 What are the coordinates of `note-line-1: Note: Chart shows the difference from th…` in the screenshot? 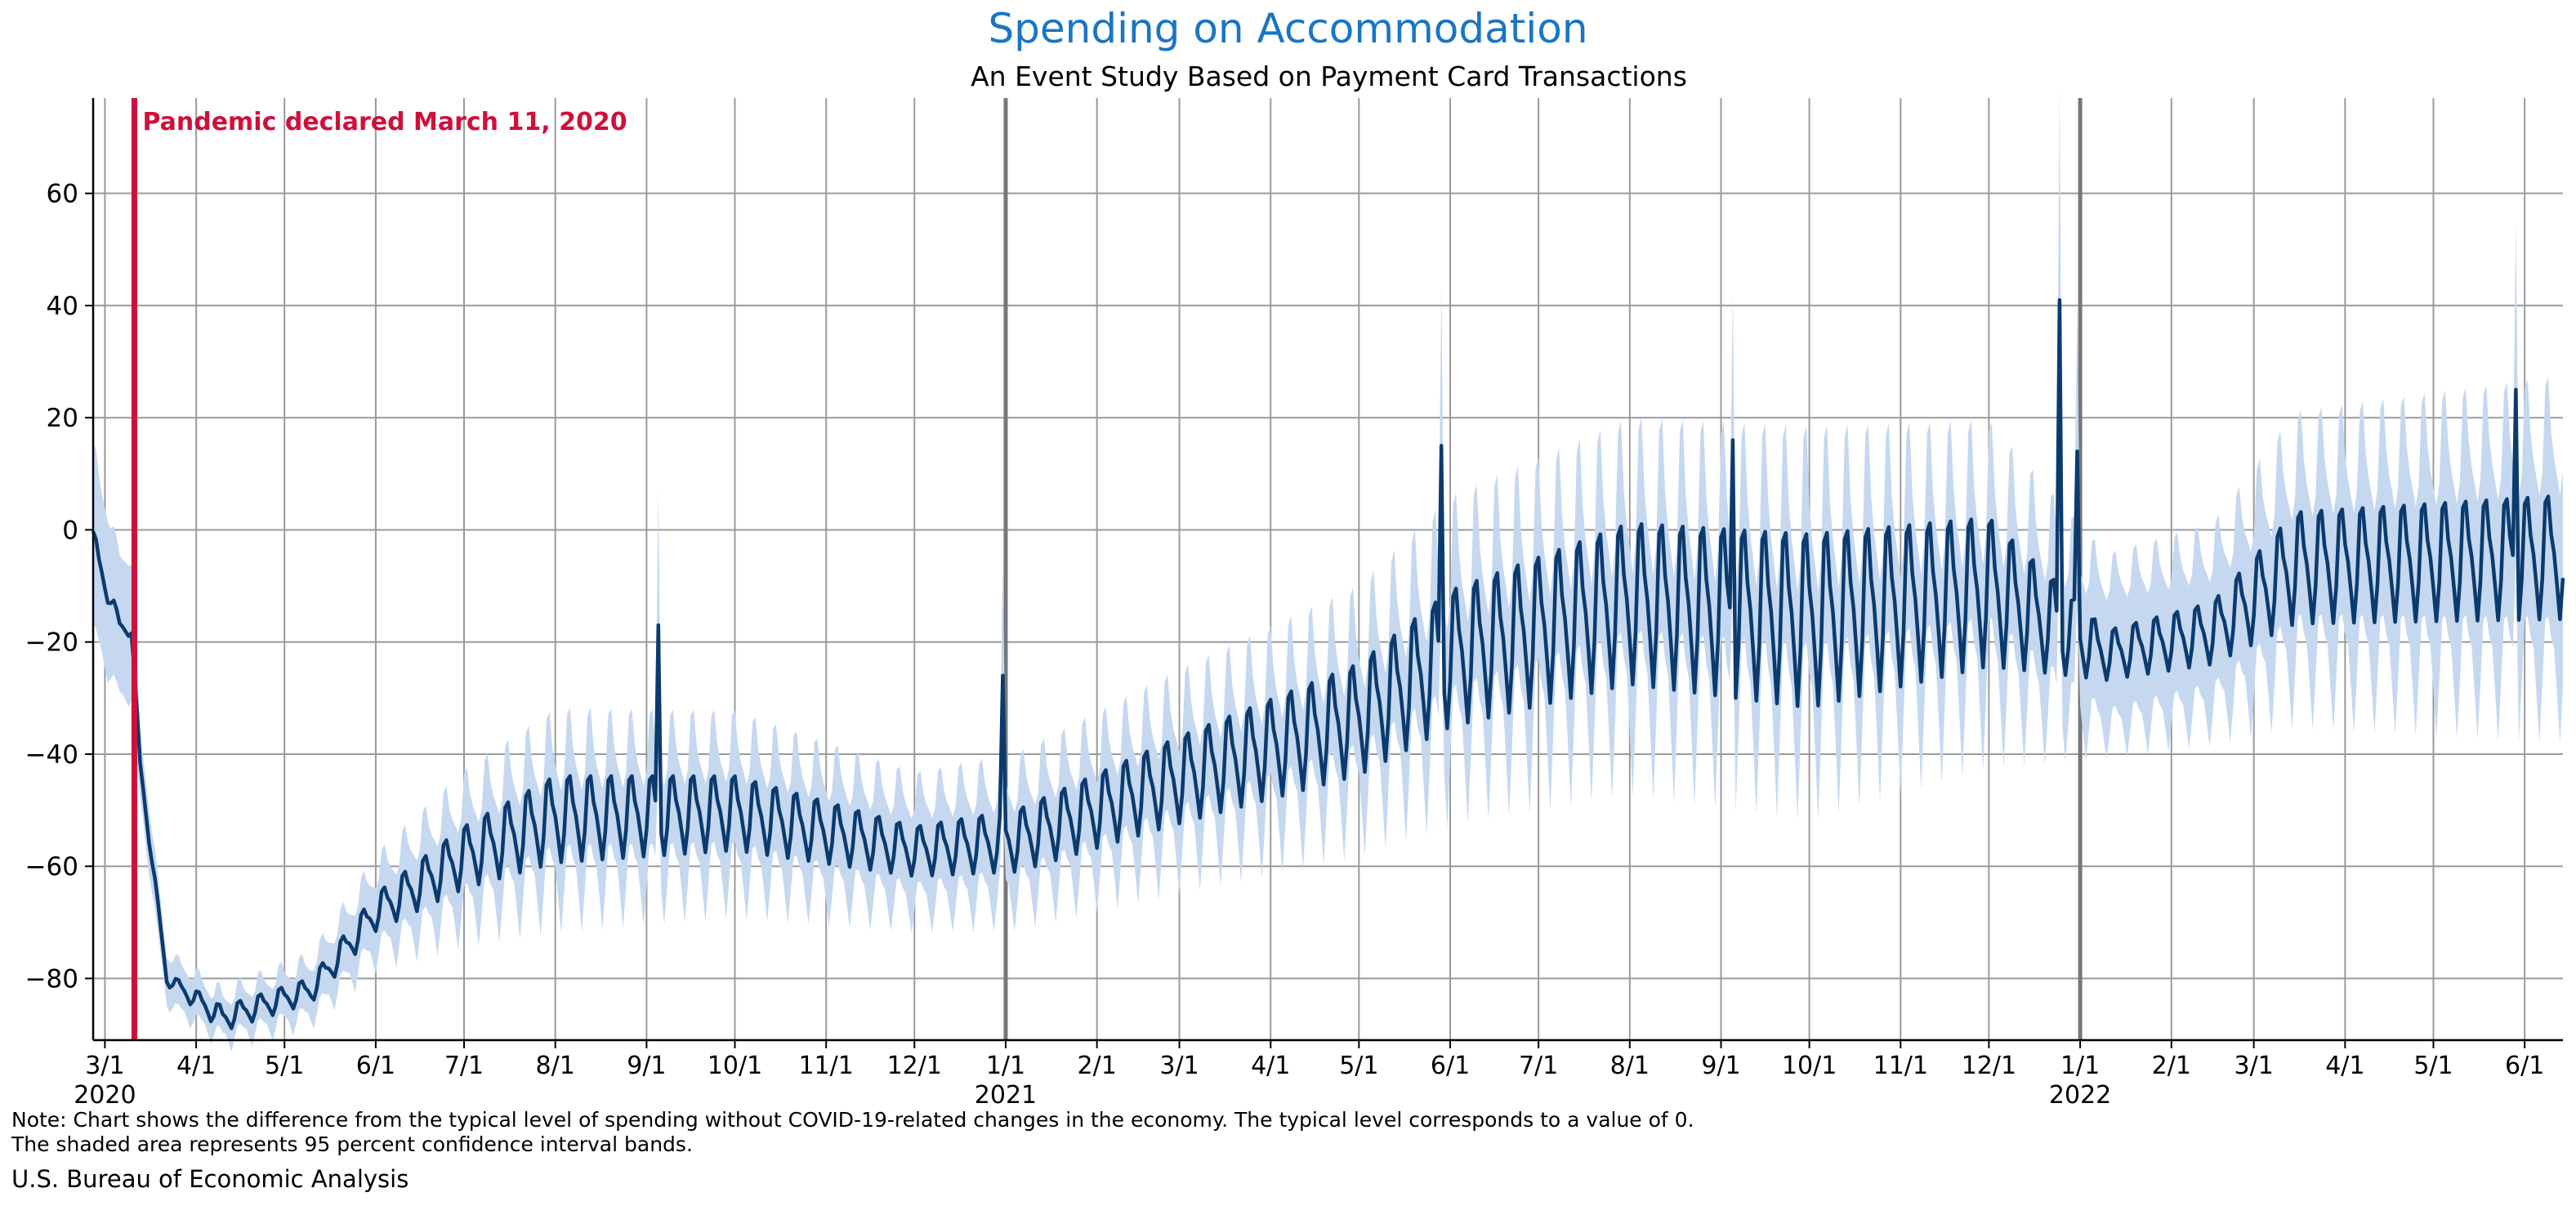 It's located at (853, 1120).